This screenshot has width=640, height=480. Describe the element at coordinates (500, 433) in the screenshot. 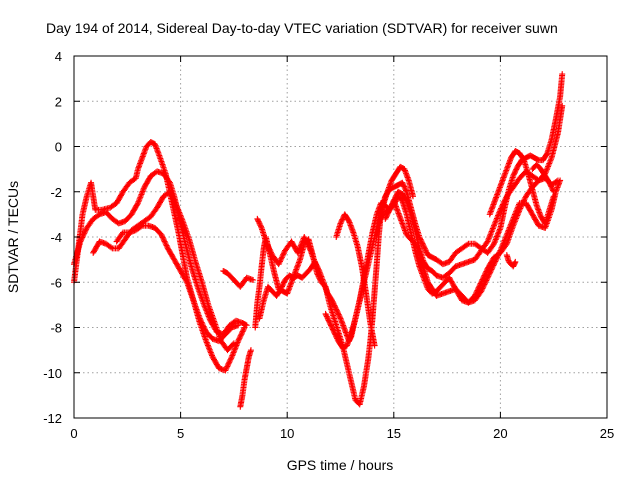

I see `x-tick-label: 20` at that location.